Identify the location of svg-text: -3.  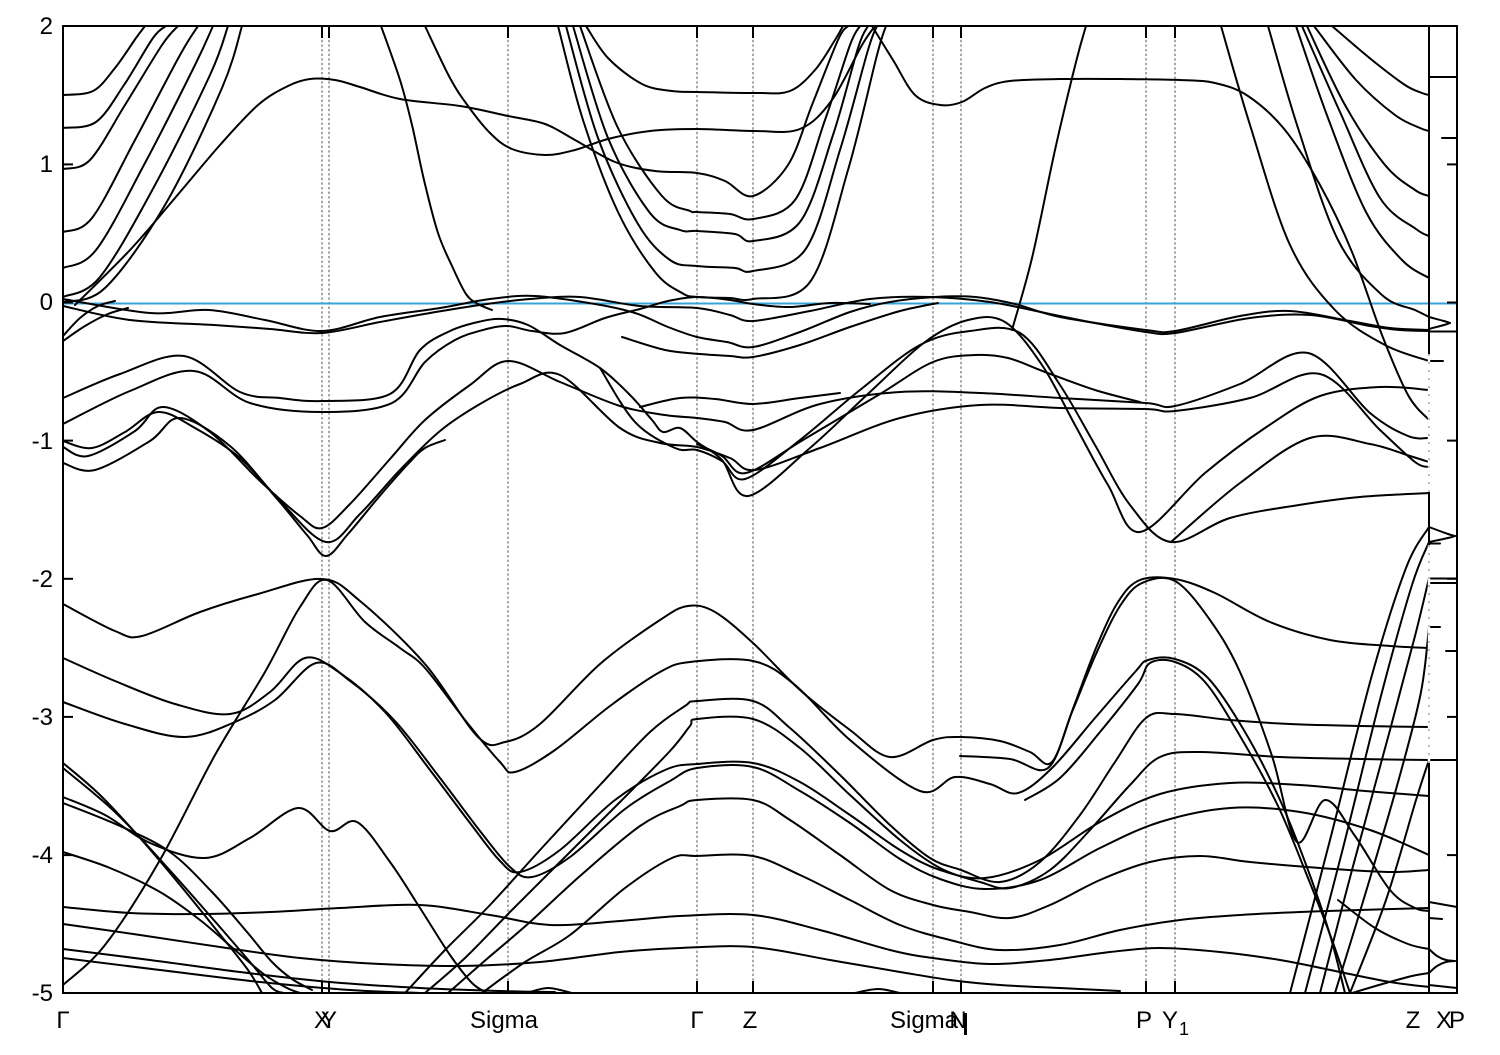
(42, 717).